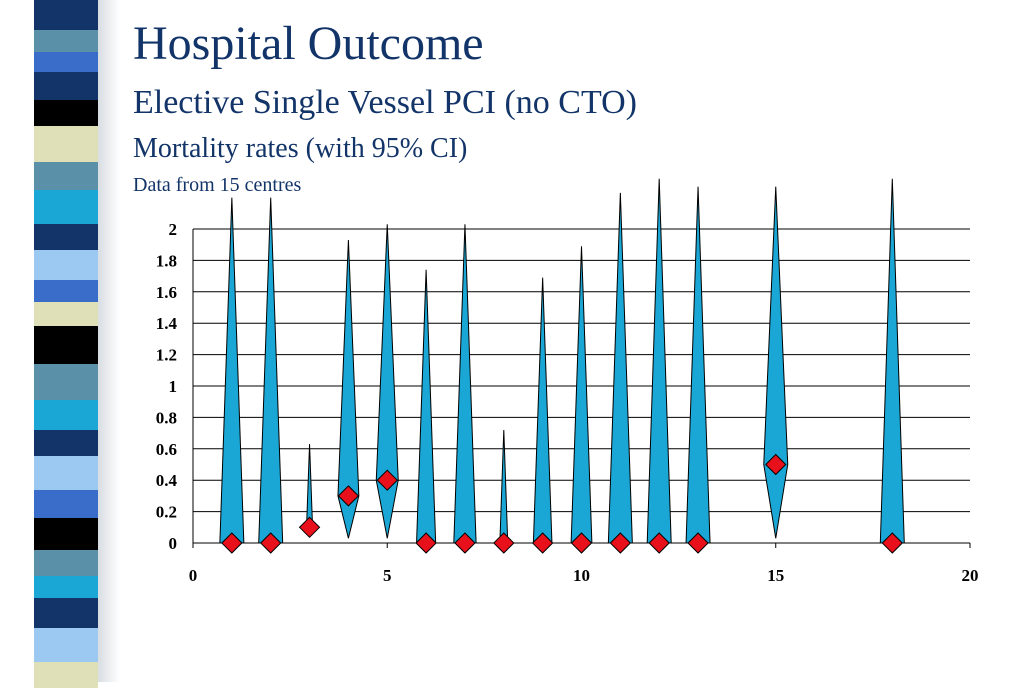  Describe the element at coordinates (166, 260) in the screenshot. I see `y-tick-label: 1.8` at that location.